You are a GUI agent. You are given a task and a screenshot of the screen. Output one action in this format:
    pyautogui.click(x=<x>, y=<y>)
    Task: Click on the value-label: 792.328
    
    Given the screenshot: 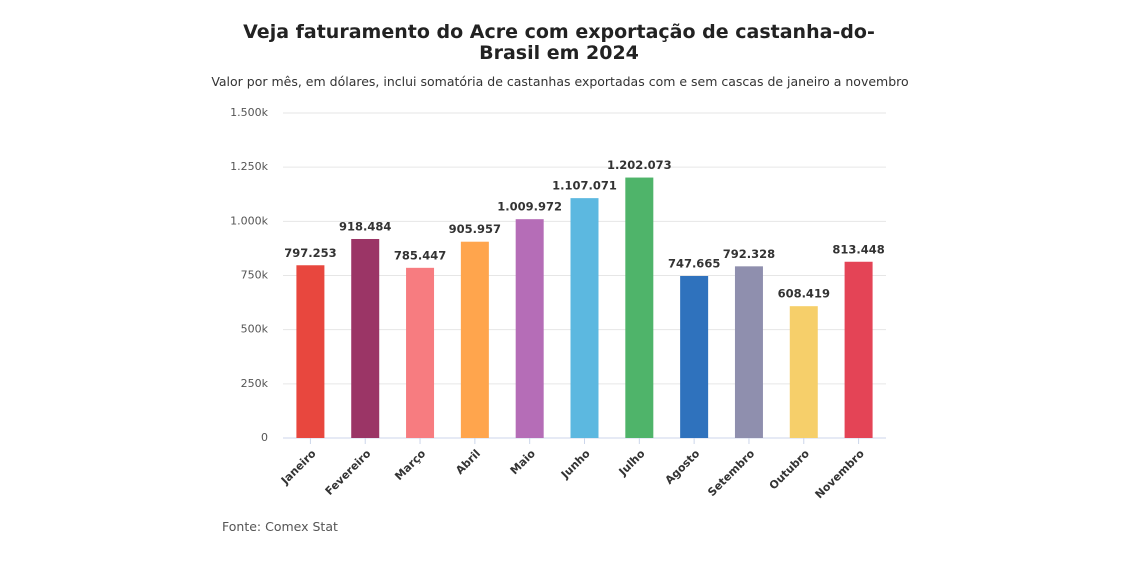 What is the action you would take?
    pyautogui.click(x=749, y=254)
    